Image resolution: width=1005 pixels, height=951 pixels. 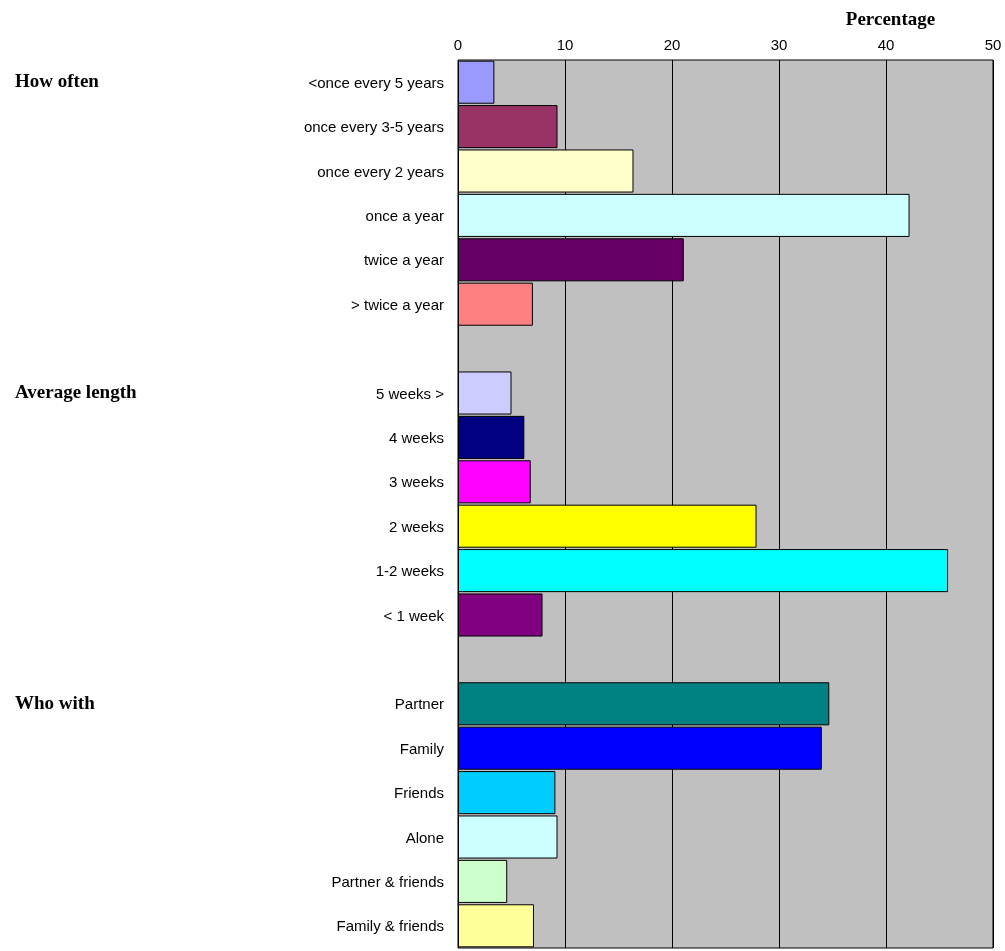 What do you see at coordinates (779, 44) in the screenshot?
I see `x-tick-label: 30` at bounding box center [779, 44].